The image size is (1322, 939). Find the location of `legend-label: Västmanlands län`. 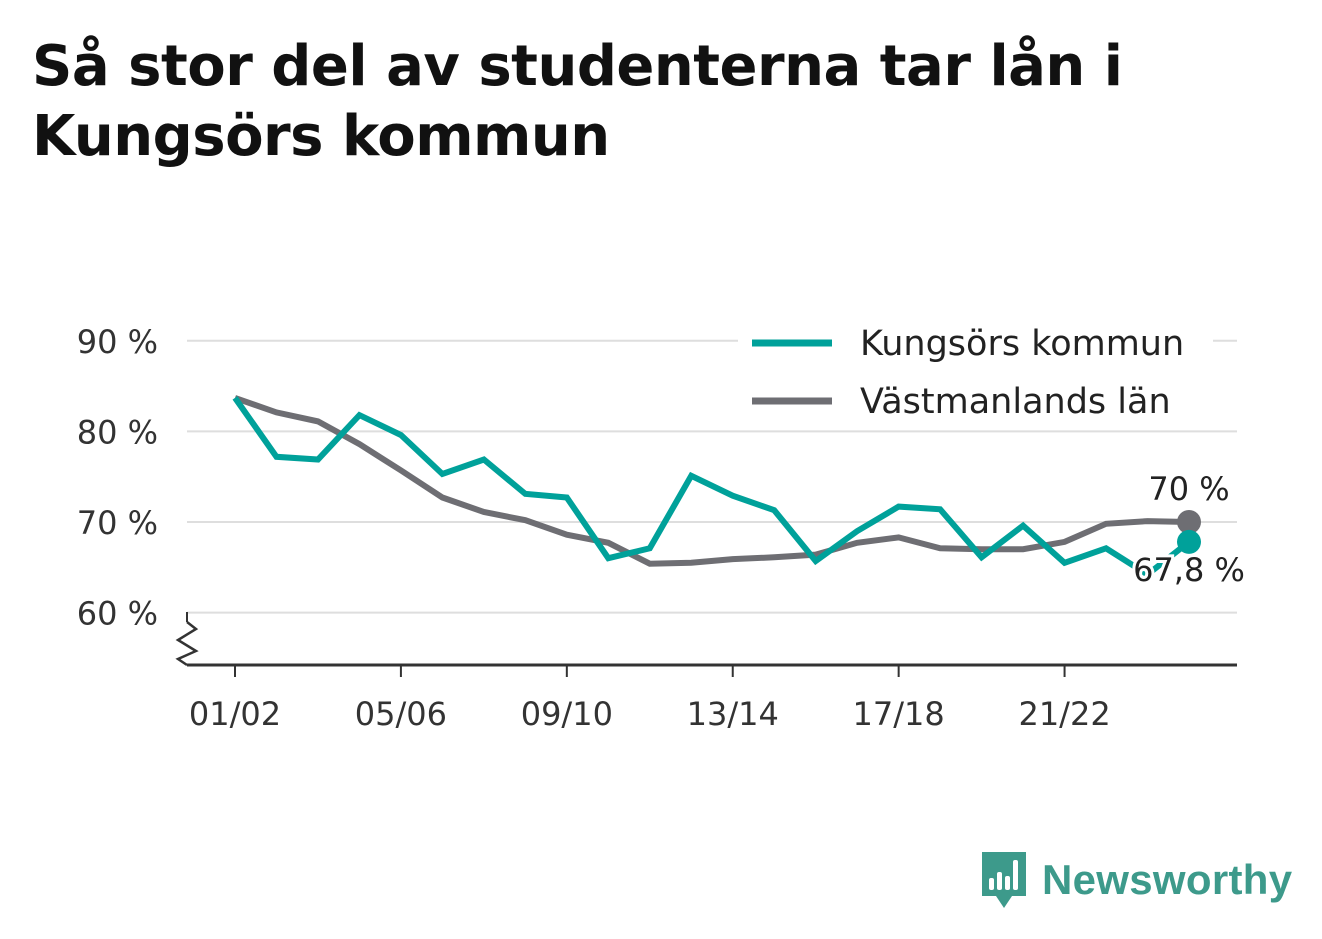

legend-label: Västmanlands län is located at coordinates (1015, 402).